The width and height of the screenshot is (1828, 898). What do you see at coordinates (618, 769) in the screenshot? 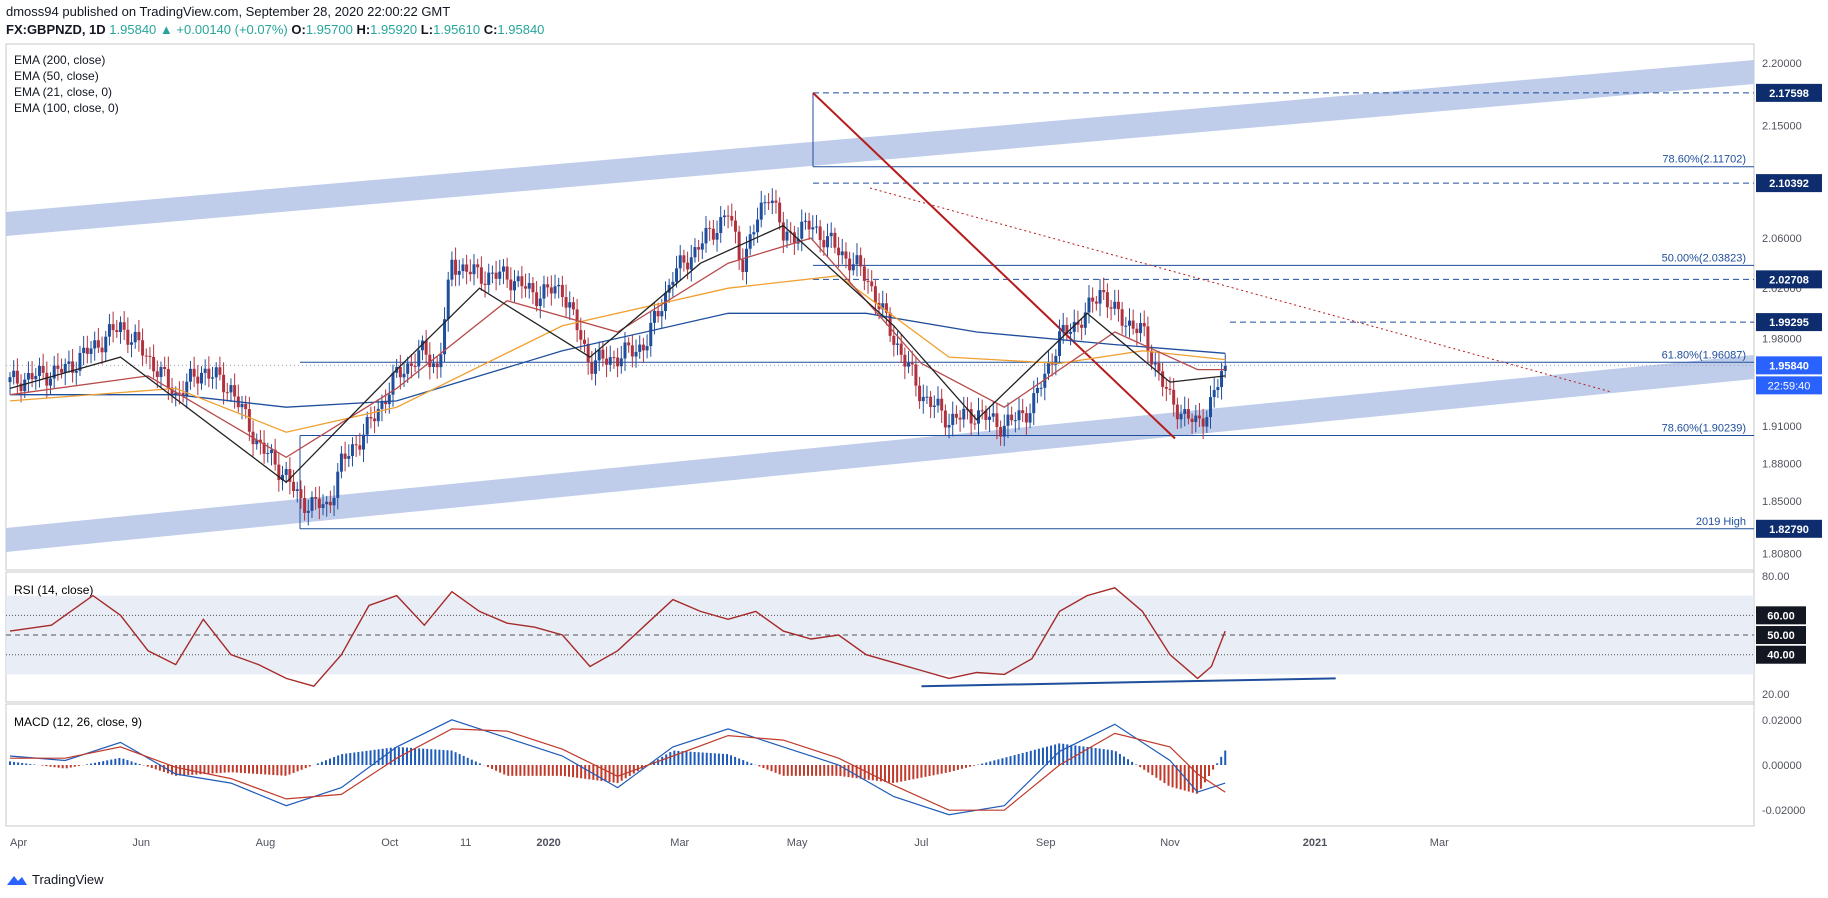
I see `signal-line` at bounding box center [618, 769].